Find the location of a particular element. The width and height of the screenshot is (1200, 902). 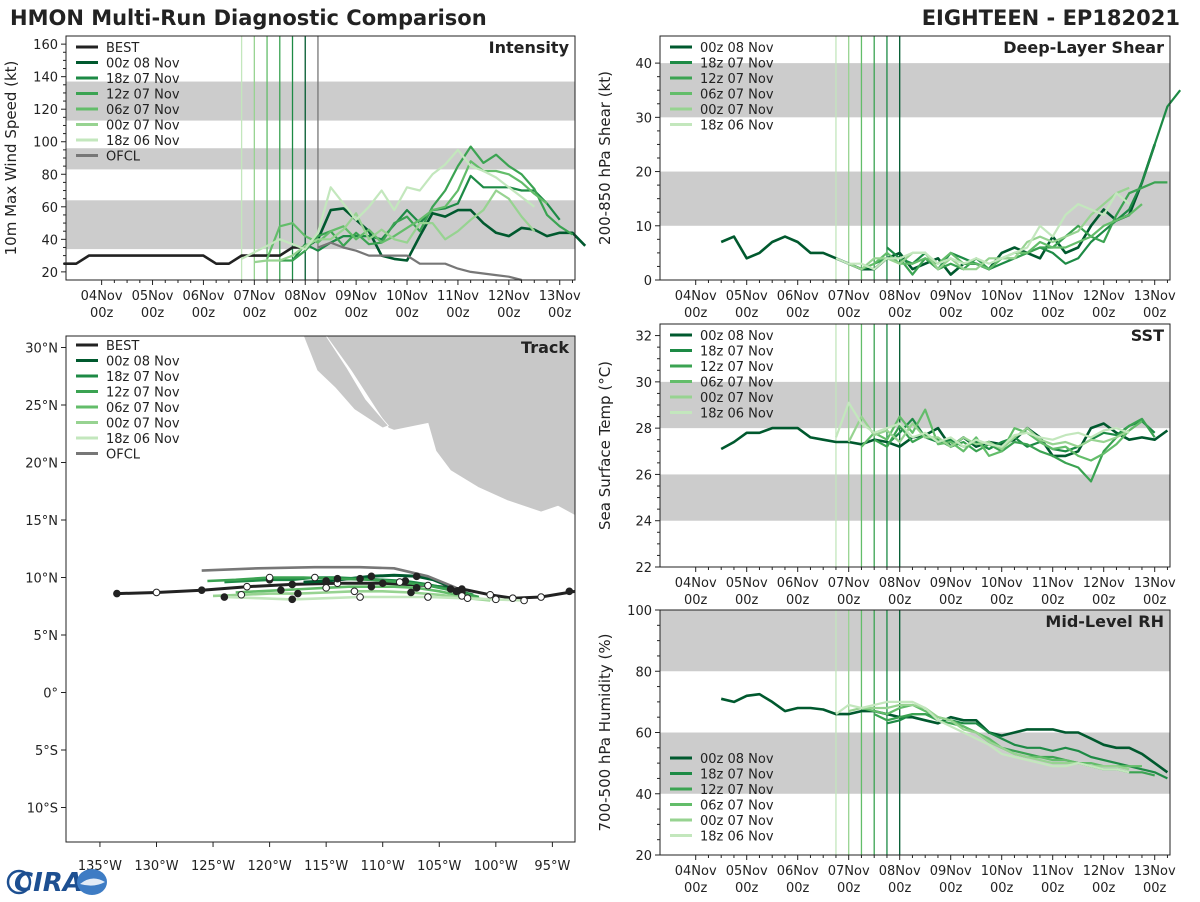

longitude-label: 130°W is located at coordinates (156, 866).